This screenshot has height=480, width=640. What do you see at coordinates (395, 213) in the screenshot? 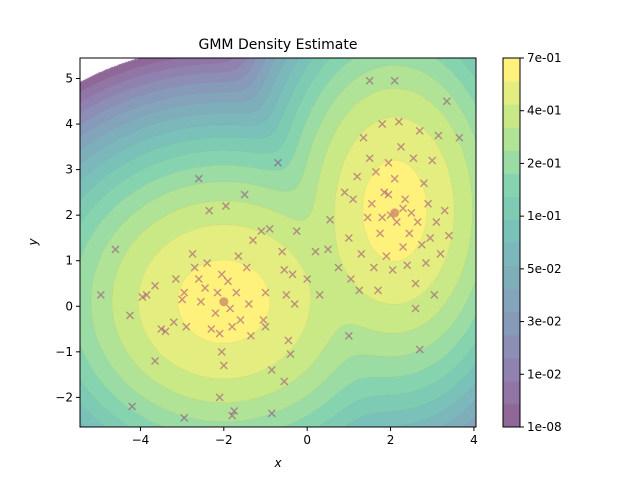
I see `center-marker` at bounding box center [395, 213].